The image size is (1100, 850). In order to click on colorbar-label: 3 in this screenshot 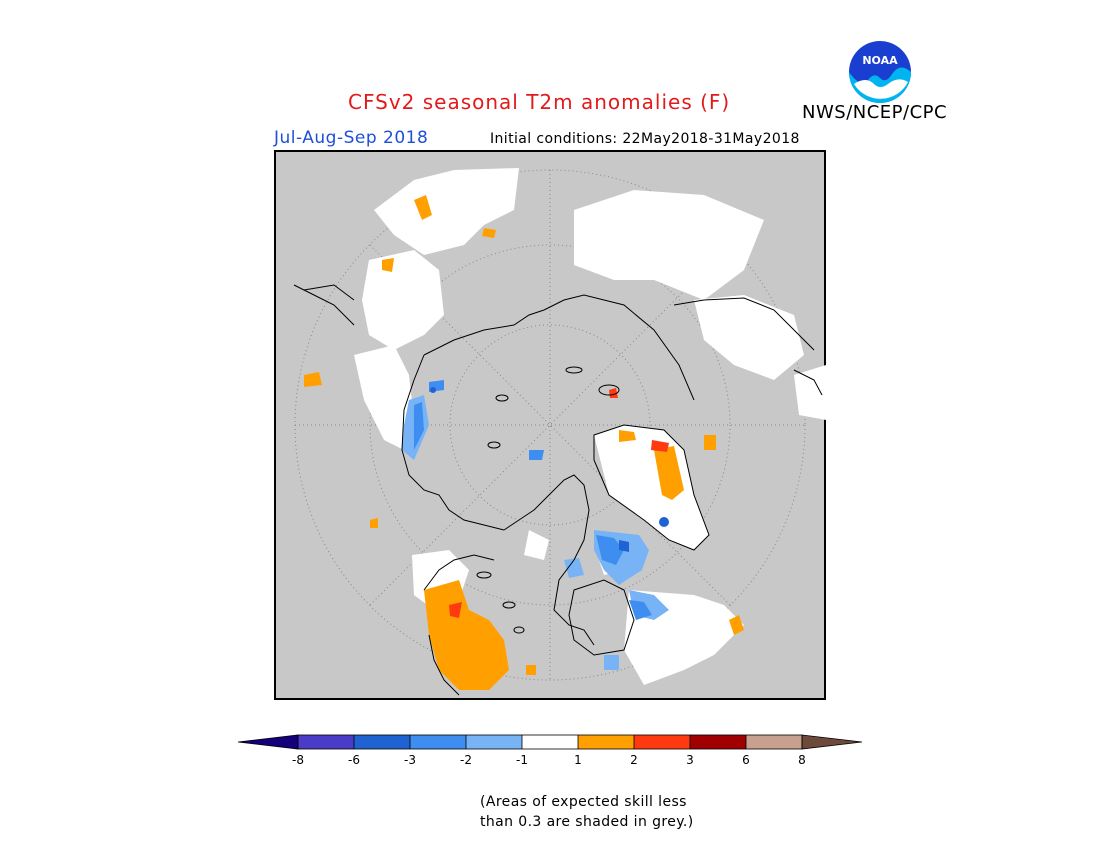, I will do `click(690, 760)`.